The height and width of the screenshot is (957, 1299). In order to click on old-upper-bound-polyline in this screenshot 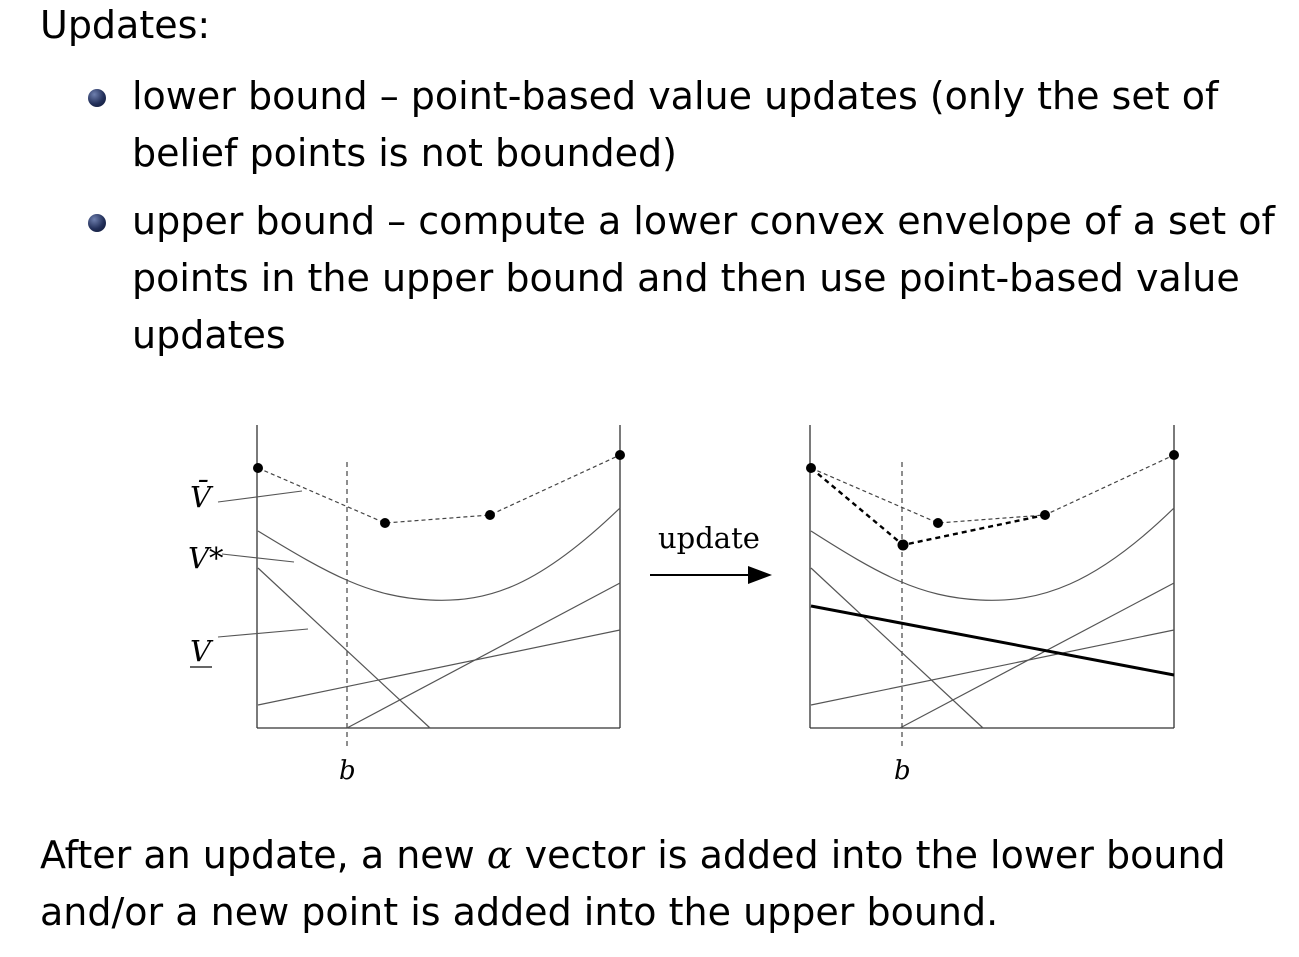, I will do `click(992, 489)`.